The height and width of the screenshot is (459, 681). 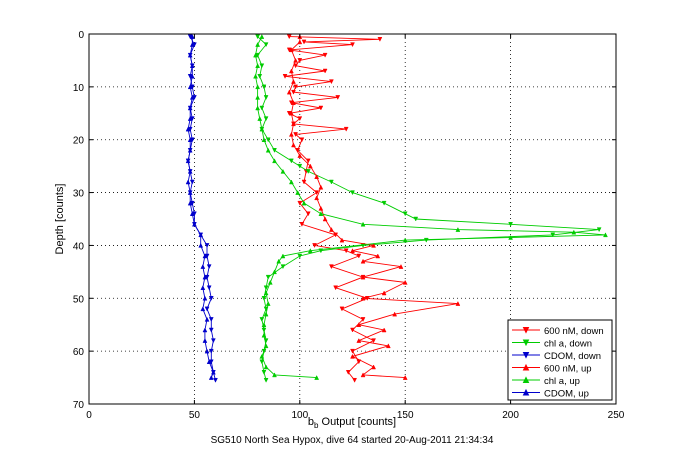 What do you see at coordinates (201, 208) in the screenshot?
I see `series-line` at bounding box center [201, 208].